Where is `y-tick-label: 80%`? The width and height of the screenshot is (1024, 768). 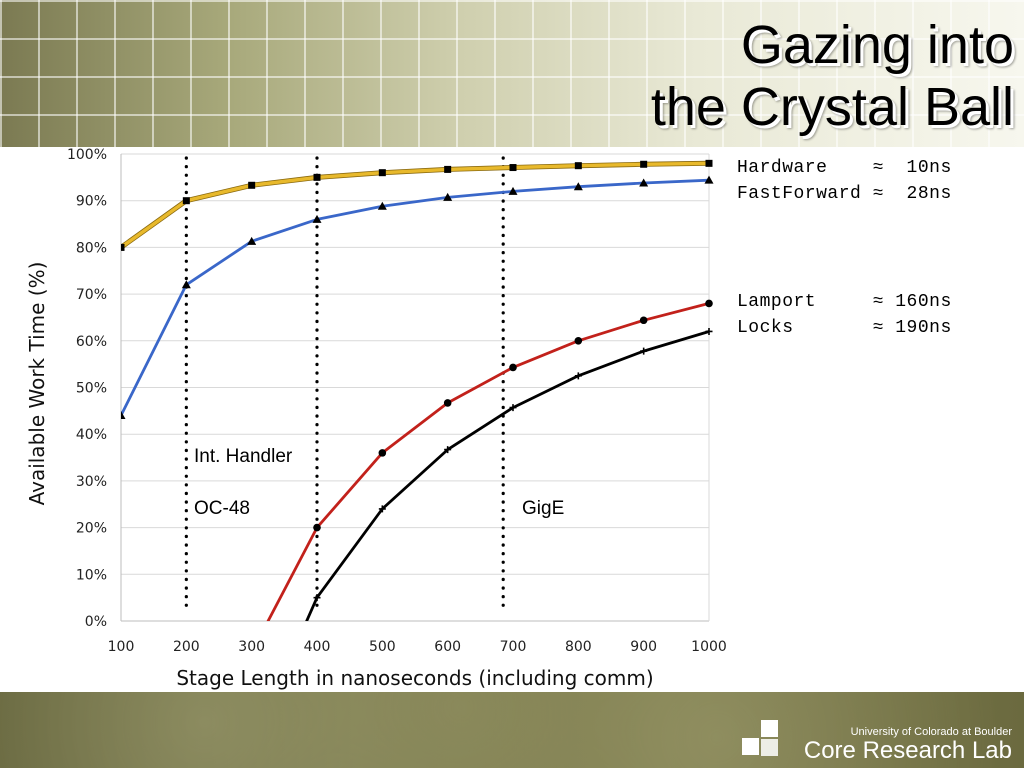 y-tick-label: 80% is located at coordinates (91, 248).